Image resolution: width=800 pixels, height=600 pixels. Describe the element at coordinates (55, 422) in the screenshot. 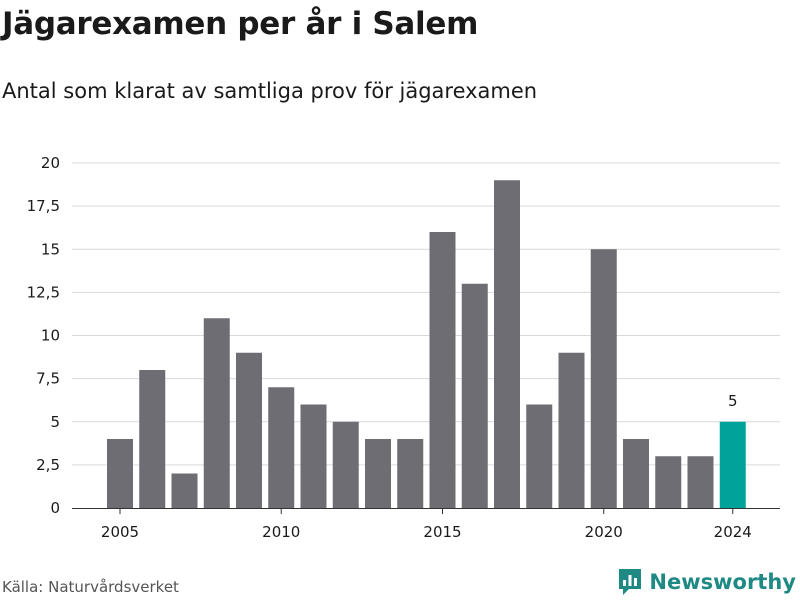

I see `y-tick-label: 5` at that location.